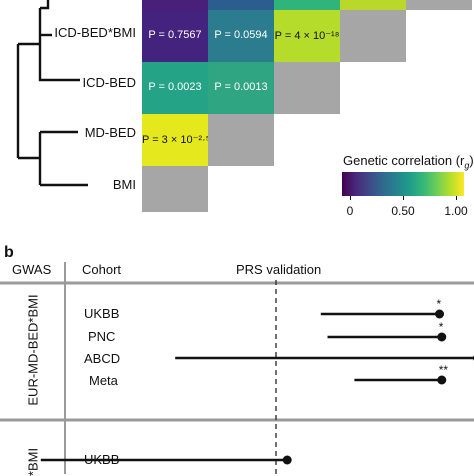 The width and height of the screenshot is (474, 476). I want to click on dendrogram-join-icd, so click(59, 45).